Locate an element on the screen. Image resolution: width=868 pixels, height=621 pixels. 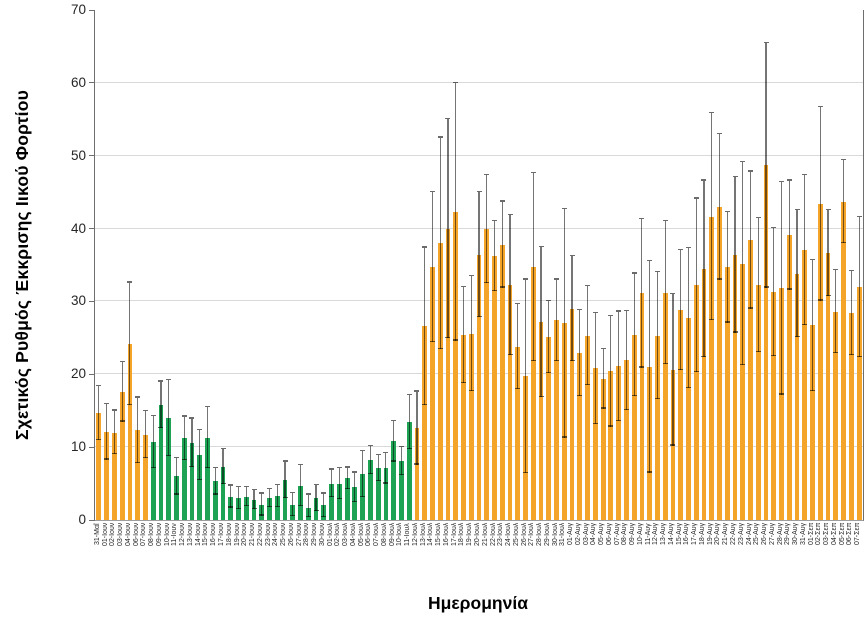
y-tick-label: 10 is located at coordinates (78, 447).